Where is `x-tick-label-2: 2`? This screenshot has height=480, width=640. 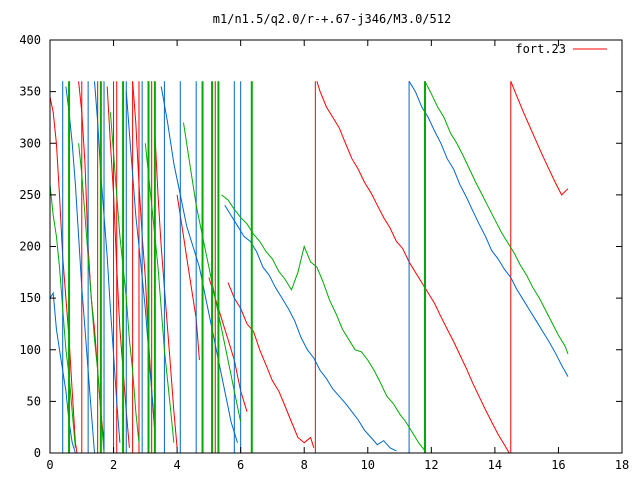 x-tick-label-2: 2 is located at coordinates (113, 465).